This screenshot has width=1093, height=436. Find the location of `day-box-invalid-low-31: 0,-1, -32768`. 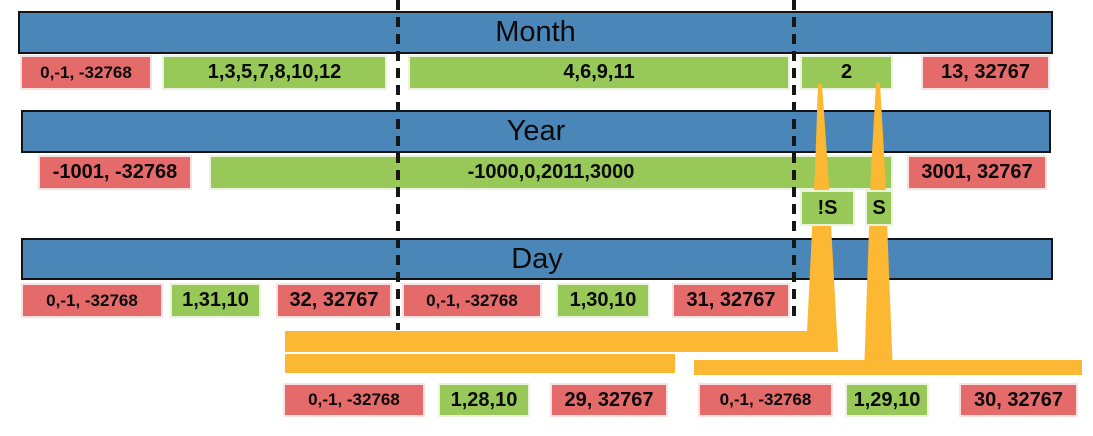

day-box-invalid-low-31: 0,-1, -32768 is located at coordinates (92, 300).